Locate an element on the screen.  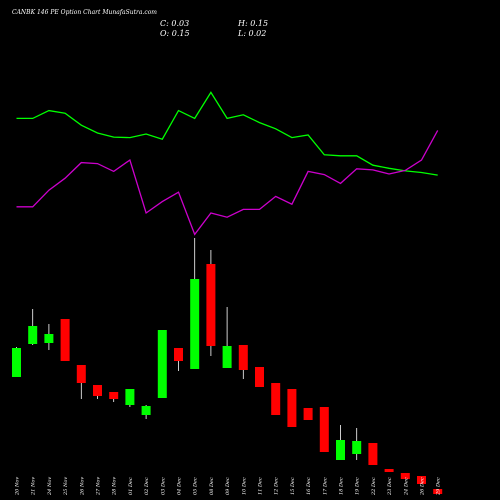
x-tick-label: 23 Dec is located at coordinates (390, 486).